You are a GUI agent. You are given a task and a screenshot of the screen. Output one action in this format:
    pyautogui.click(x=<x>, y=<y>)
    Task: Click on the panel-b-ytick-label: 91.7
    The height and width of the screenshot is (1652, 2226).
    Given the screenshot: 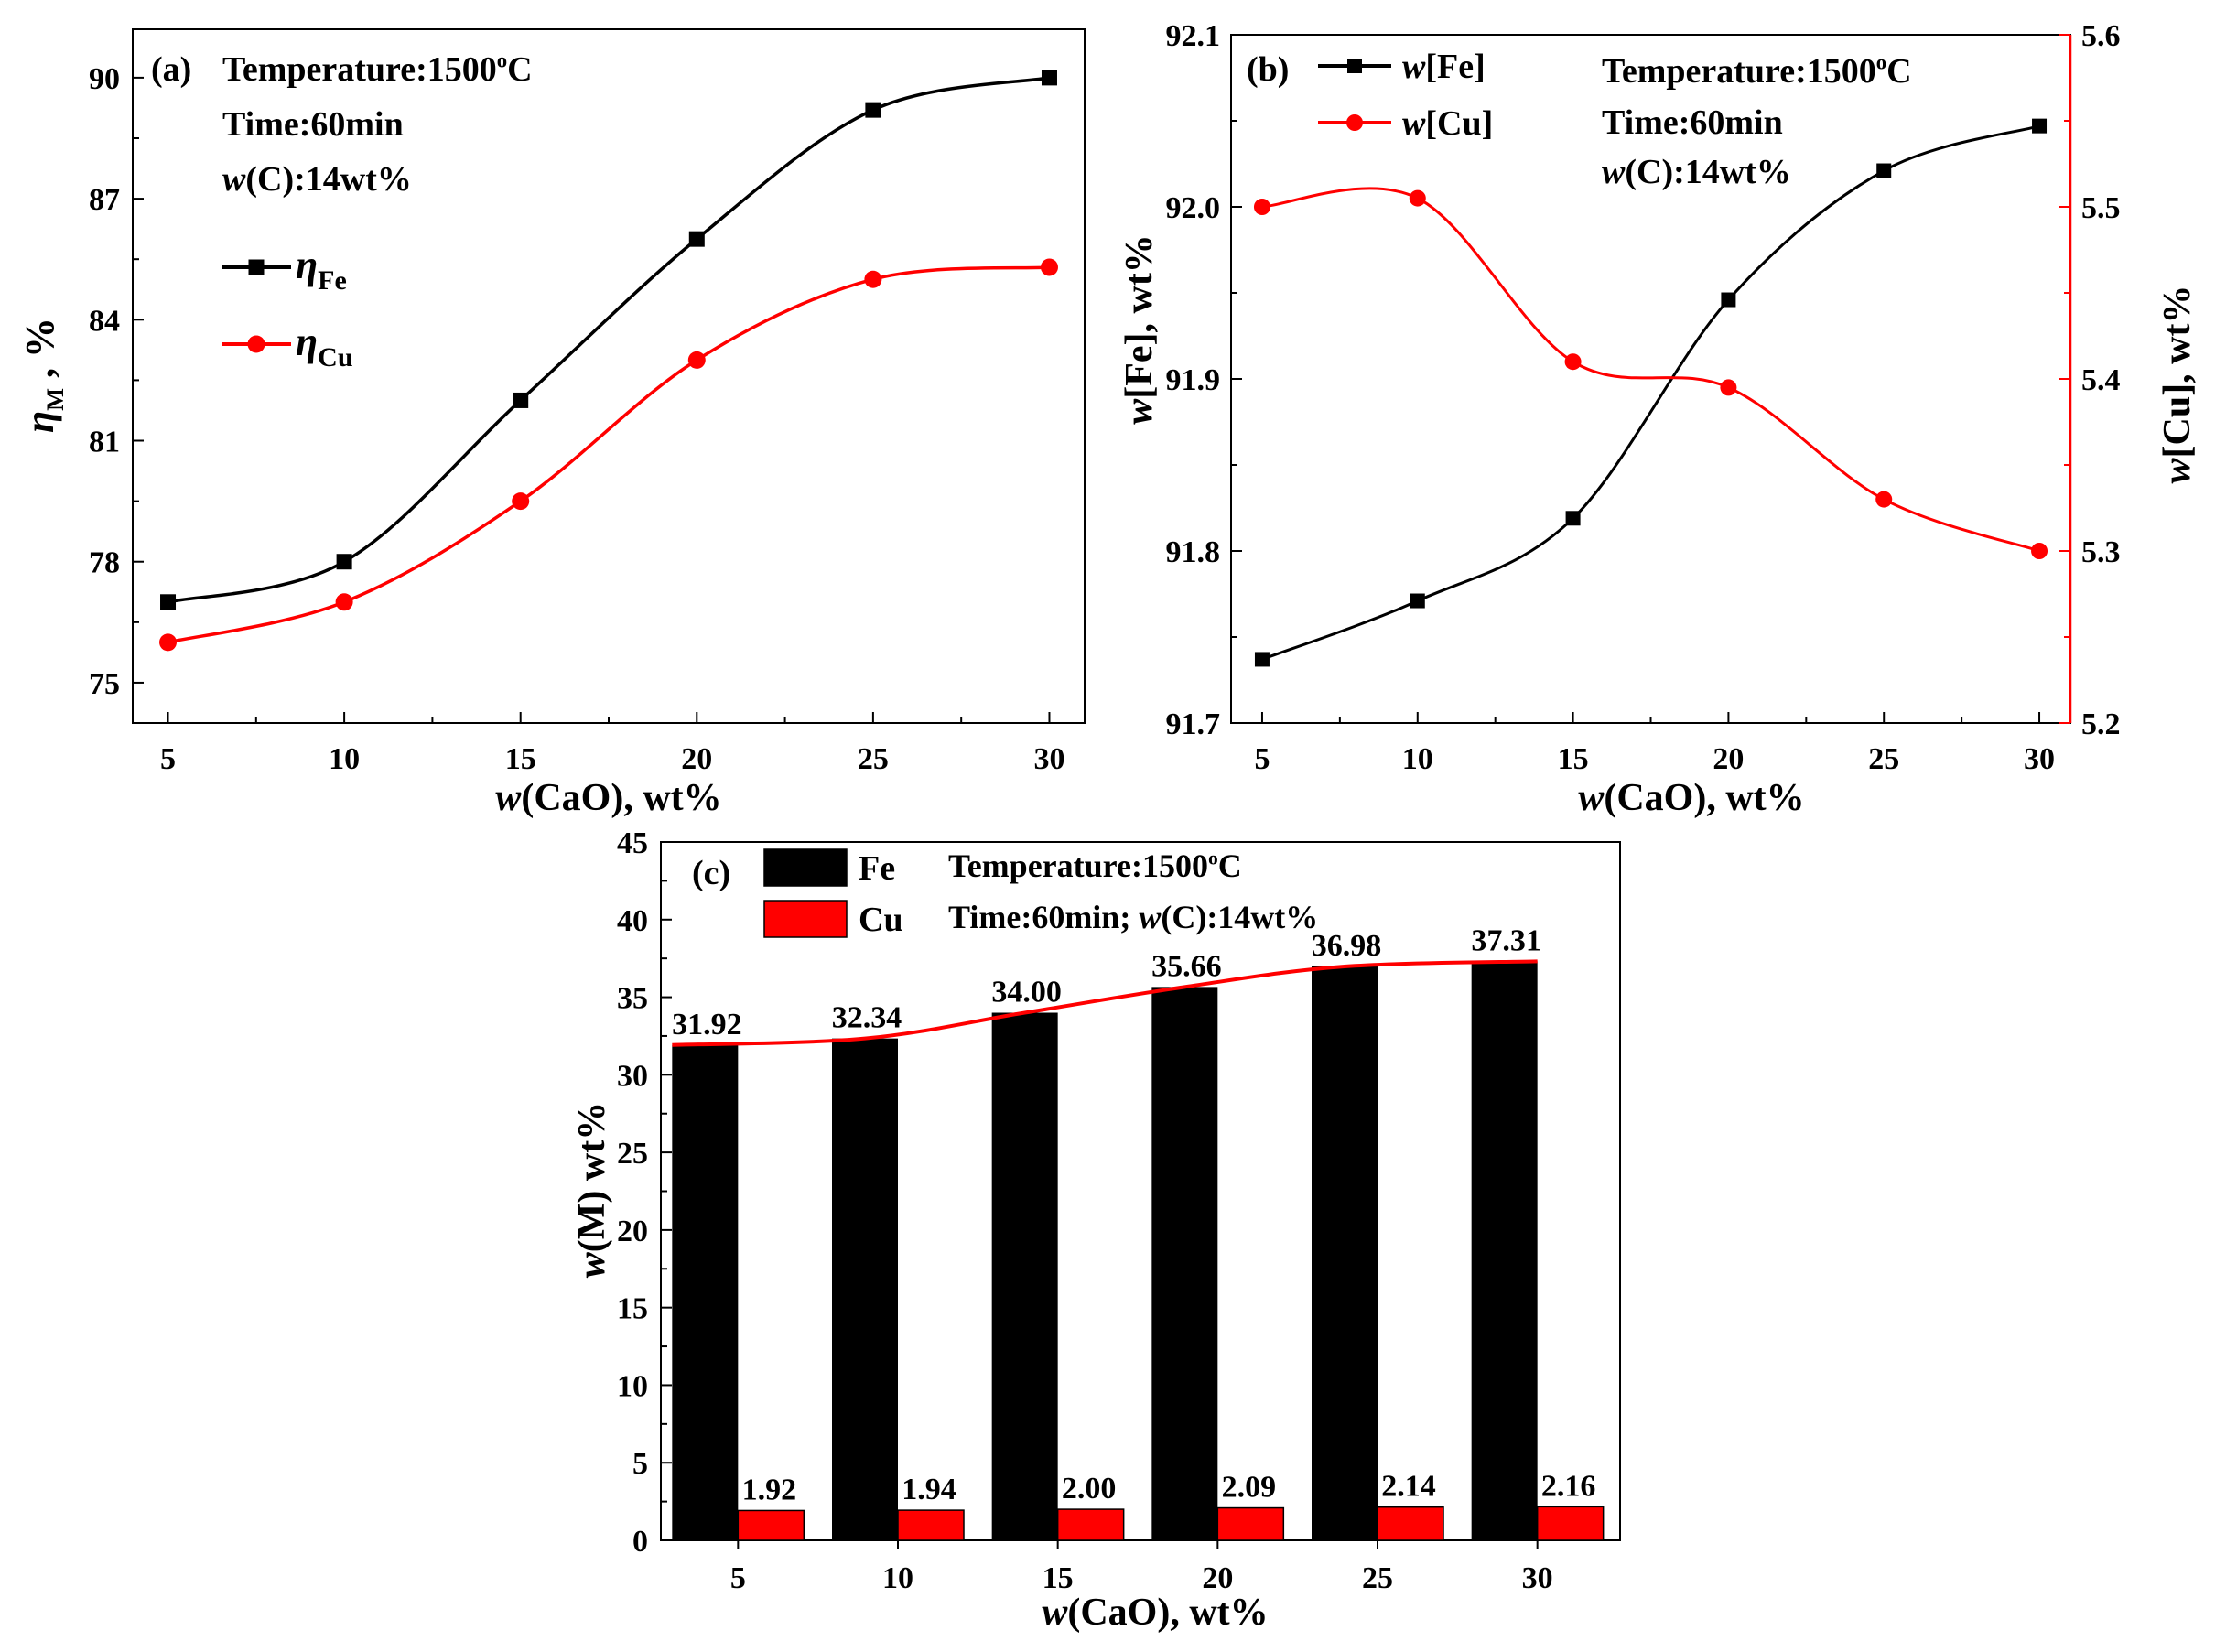 What is the action you would take?
    pyautogui.click(x=1193, y=724)
    